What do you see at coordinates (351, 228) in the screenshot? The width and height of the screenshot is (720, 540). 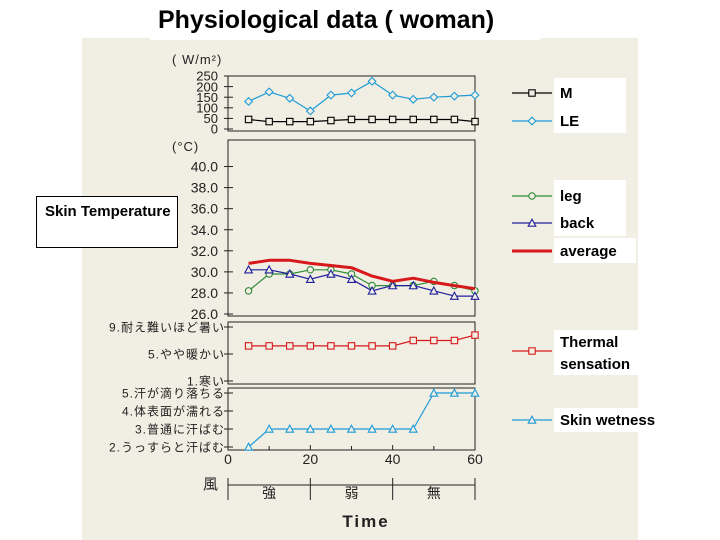 I see `panel-frame-skin-temperature` at bounding box center [351, 228].